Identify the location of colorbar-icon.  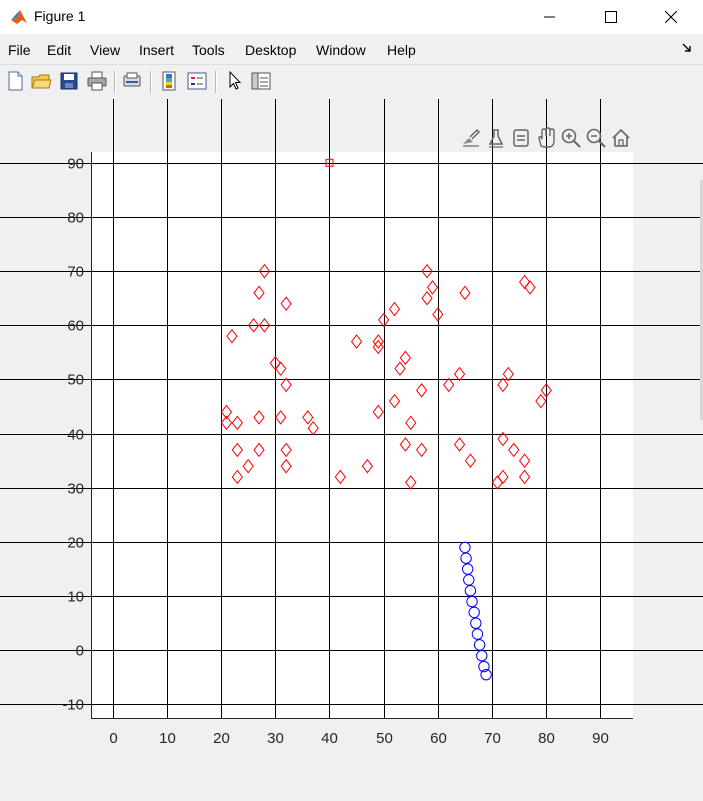
(169, 81).